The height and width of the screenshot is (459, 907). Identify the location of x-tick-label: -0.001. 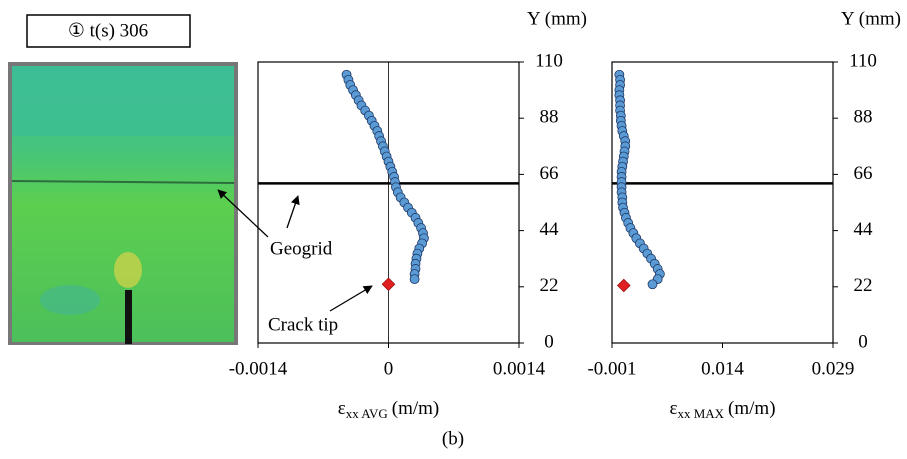
(611, 368).